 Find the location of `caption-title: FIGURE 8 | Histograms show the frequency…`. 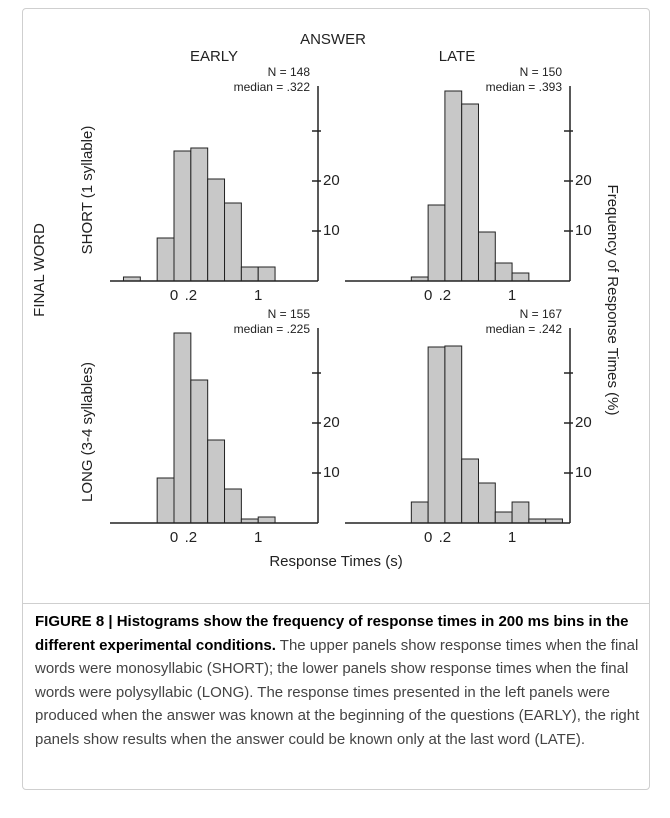

caption-title: FIGURE 8 | Histograms show the frequency… is located at coordinates (332, 633).